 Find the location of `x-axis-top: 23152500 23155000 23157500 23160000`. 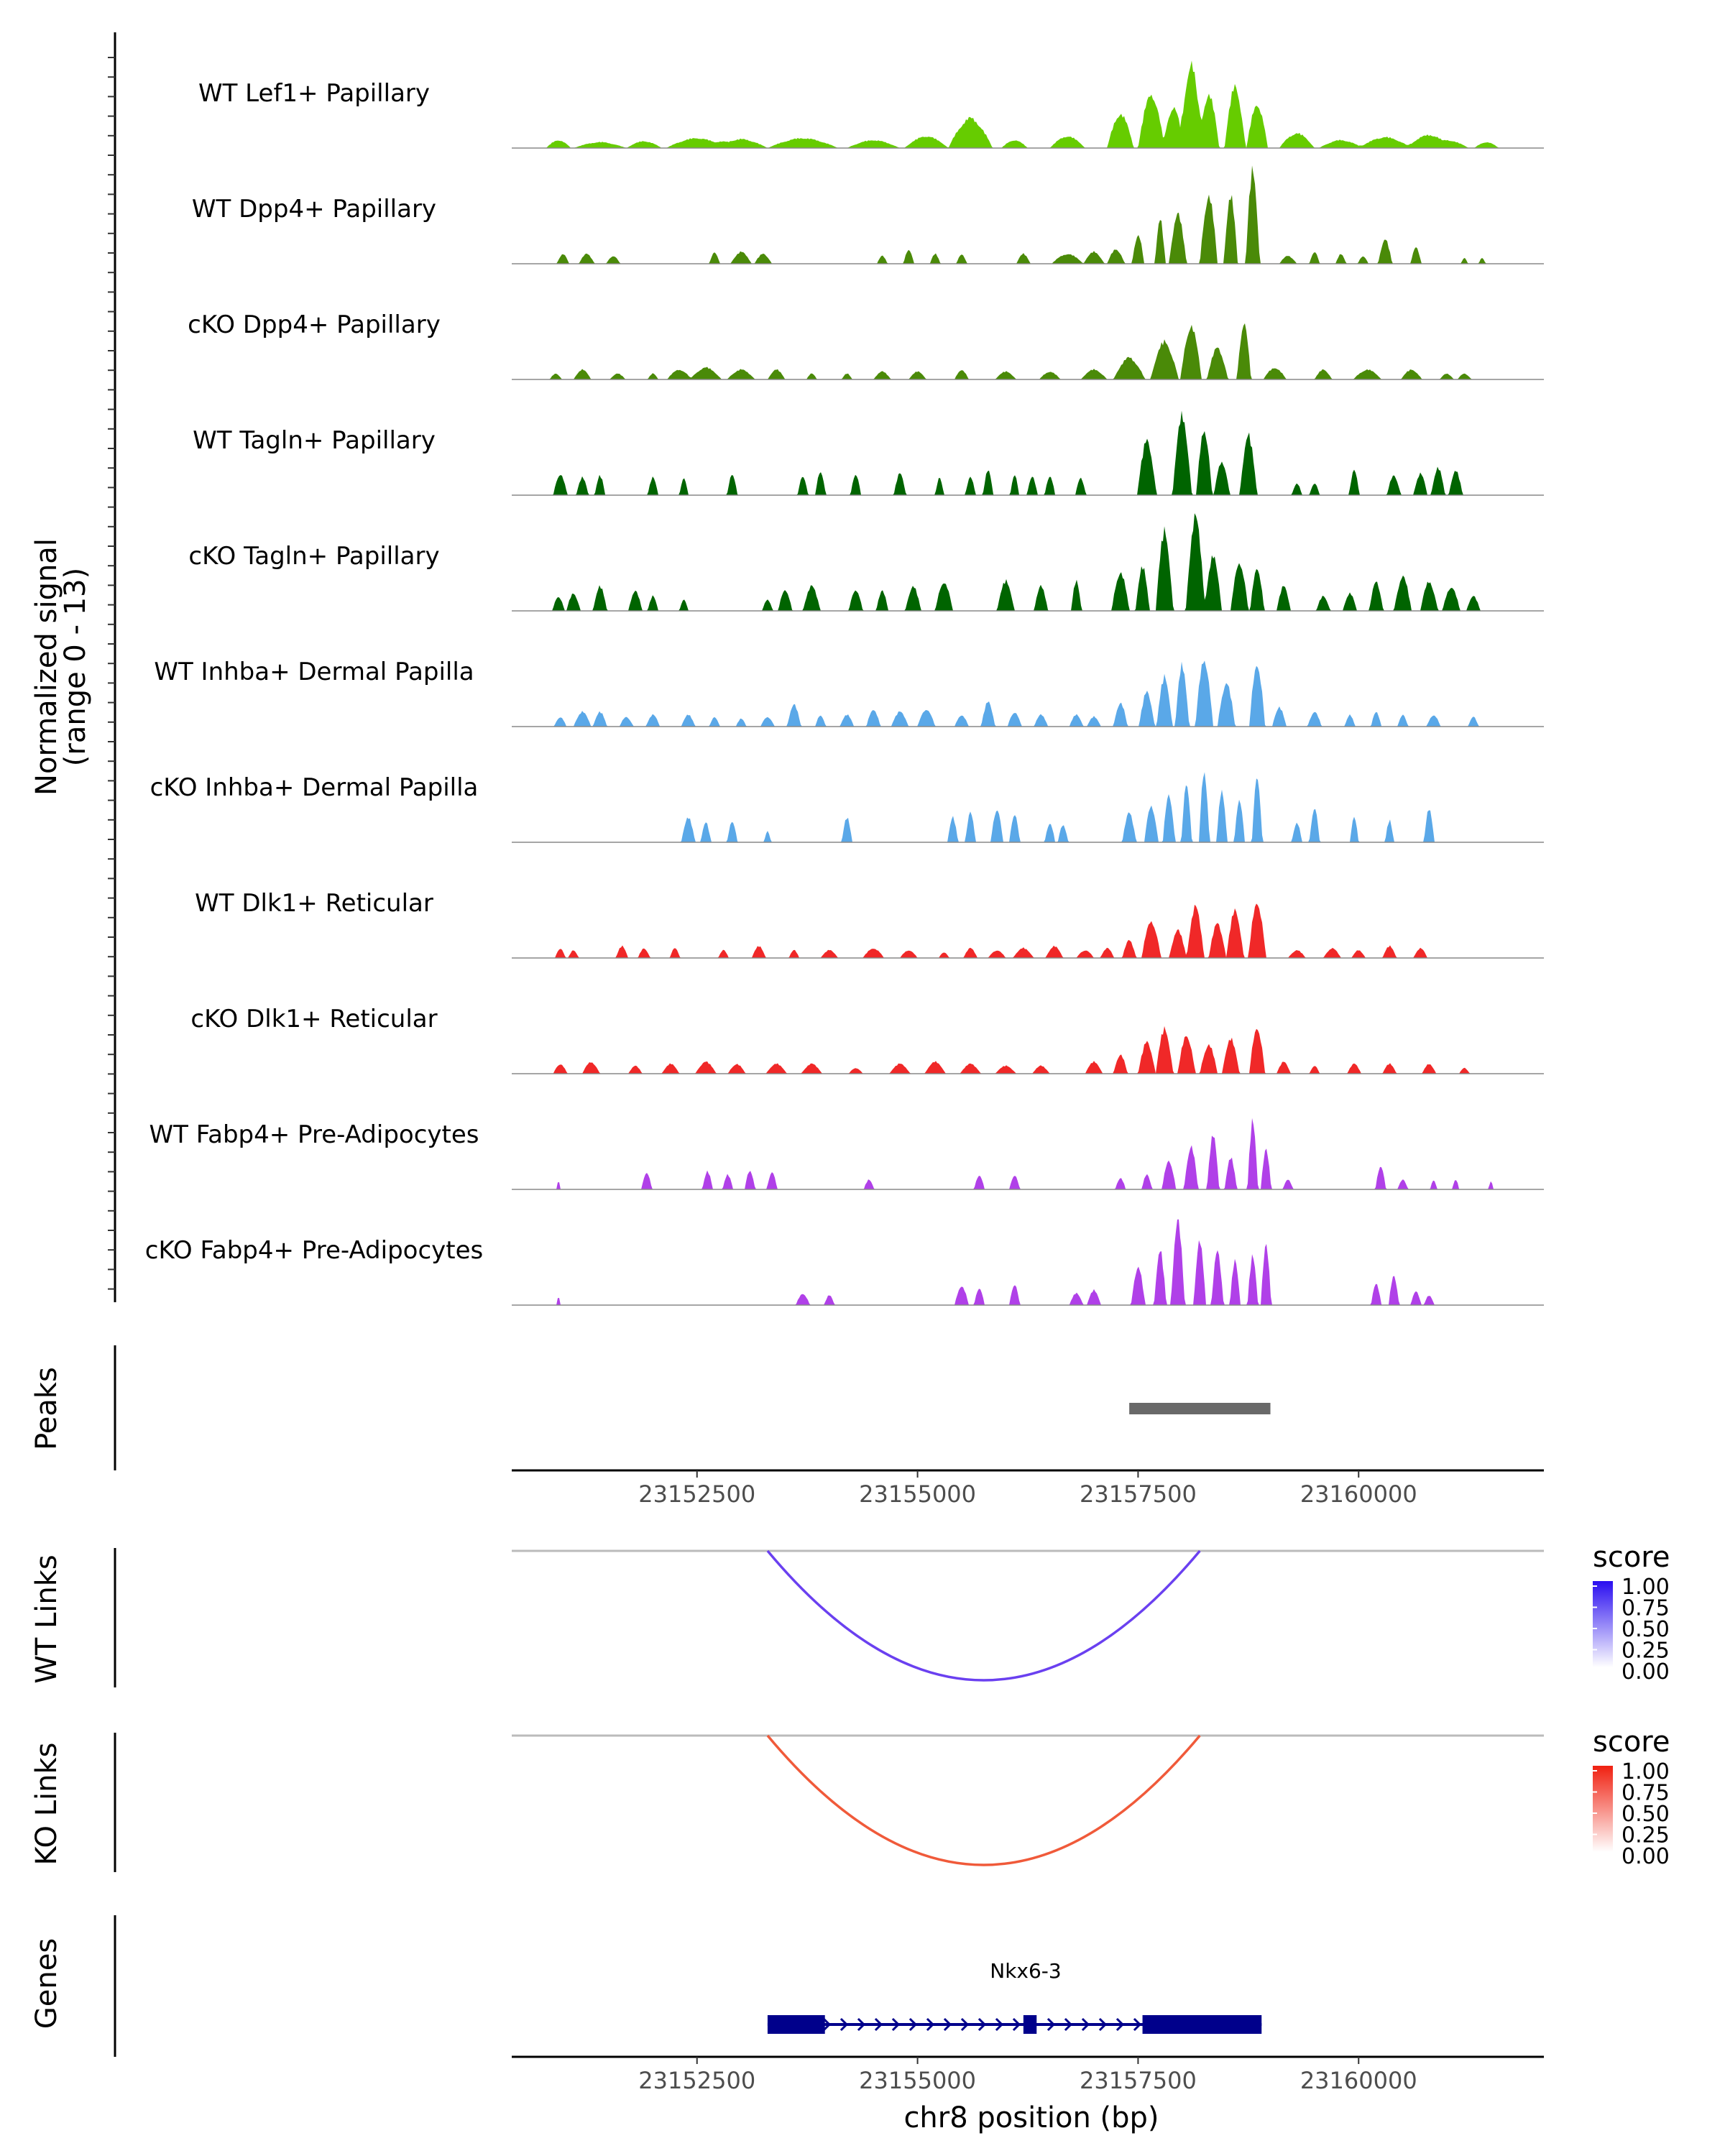

x-axis-top: 23152500 23155000 23157500 23160000 is located at coordinates (1028, 1488).